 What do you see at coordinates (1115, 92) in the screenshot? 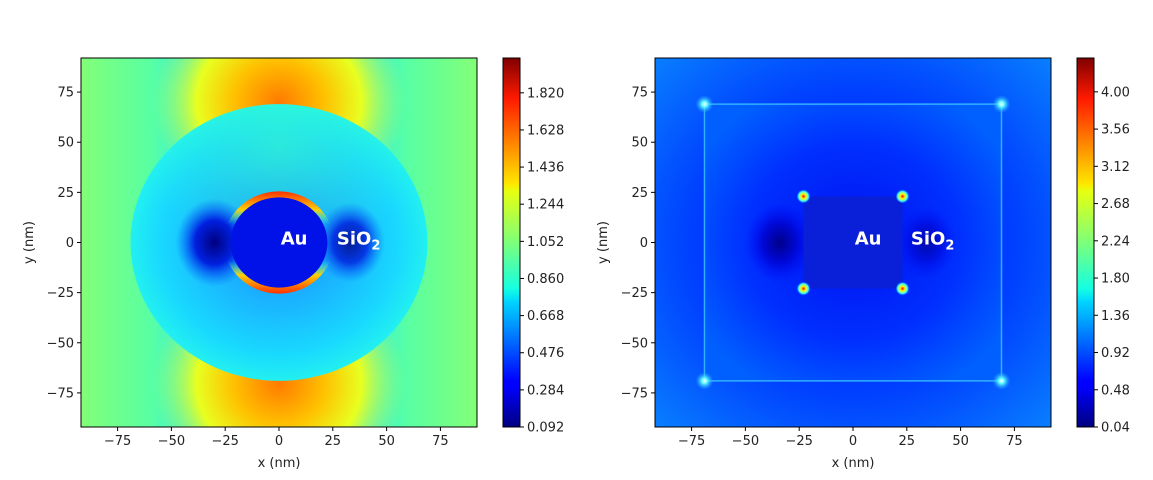
I see `colorbar-tick-label: 4.00` at bounding box center [1115, 92].